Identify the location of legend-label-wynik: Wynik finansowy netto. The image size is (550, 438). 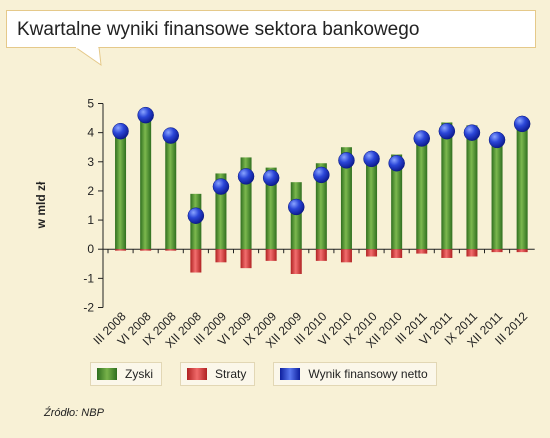
(368, 374).